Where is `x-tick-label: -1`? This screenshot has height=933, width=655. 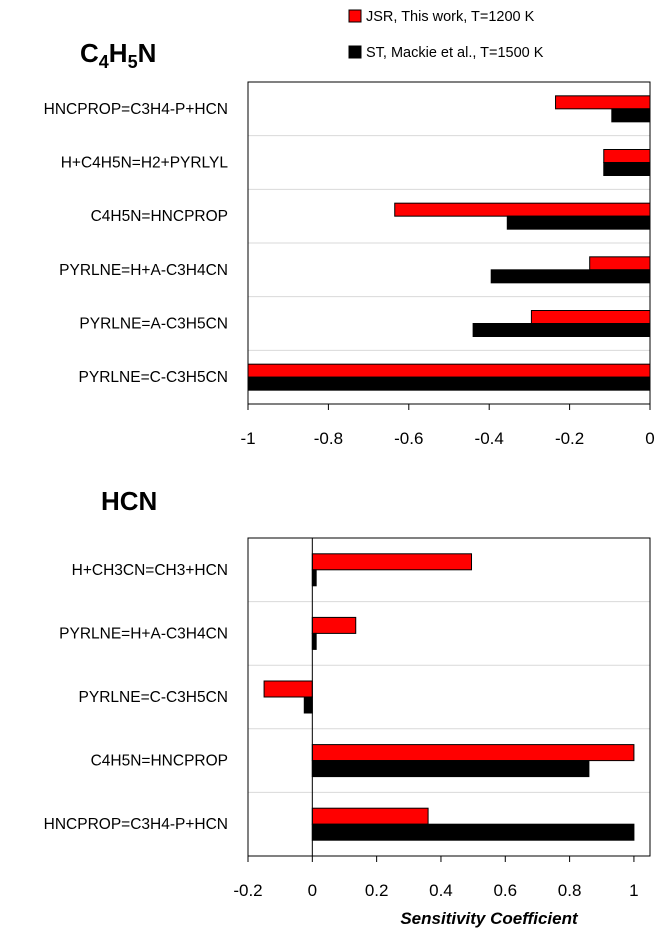 x-tick-label: -1 is located at coordinates (247, 438).